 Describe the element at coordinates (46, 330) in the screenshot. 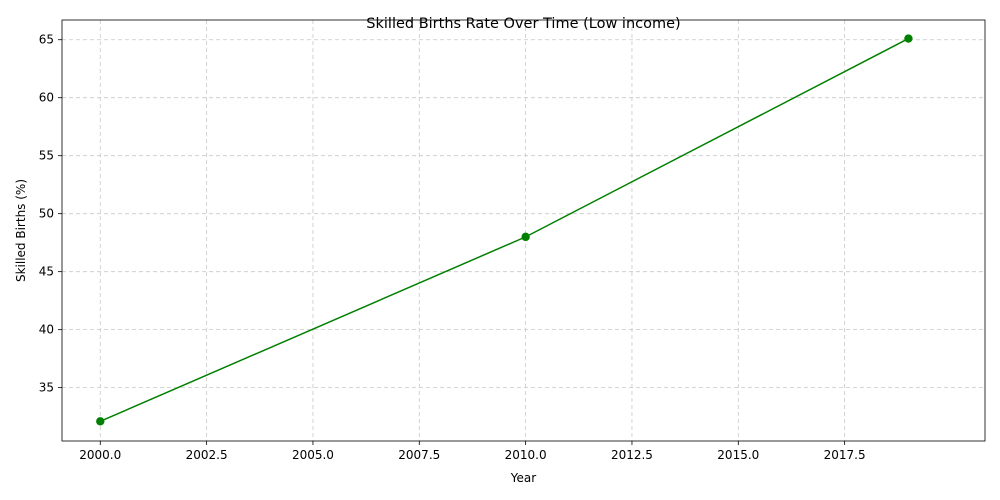

I see `y-tick-label: 40` at that location.